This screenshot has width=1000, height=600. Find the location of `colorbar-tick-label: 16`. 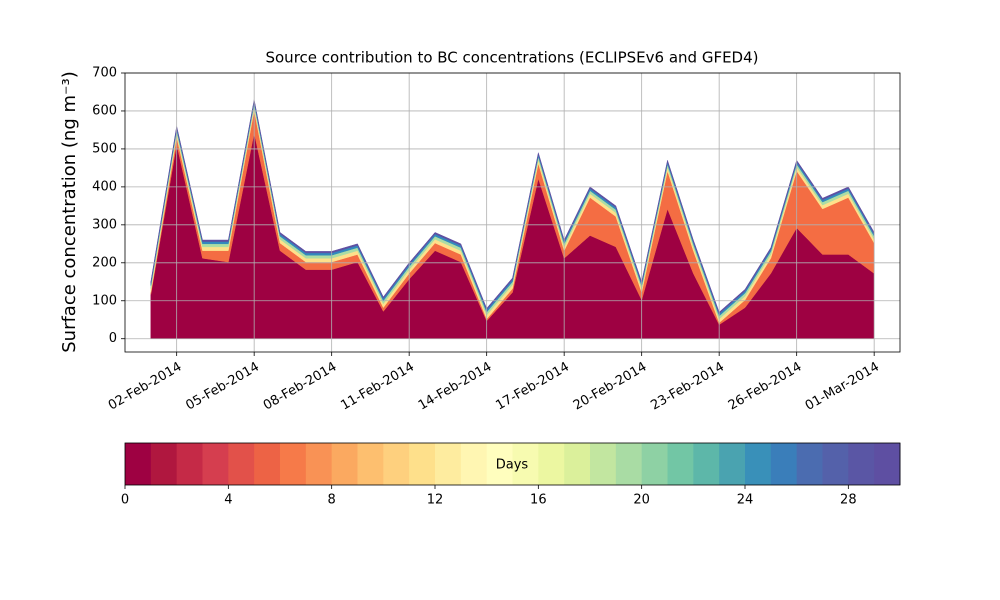

colorbar-tick-label: 16 is located at coordinates (538, 500).